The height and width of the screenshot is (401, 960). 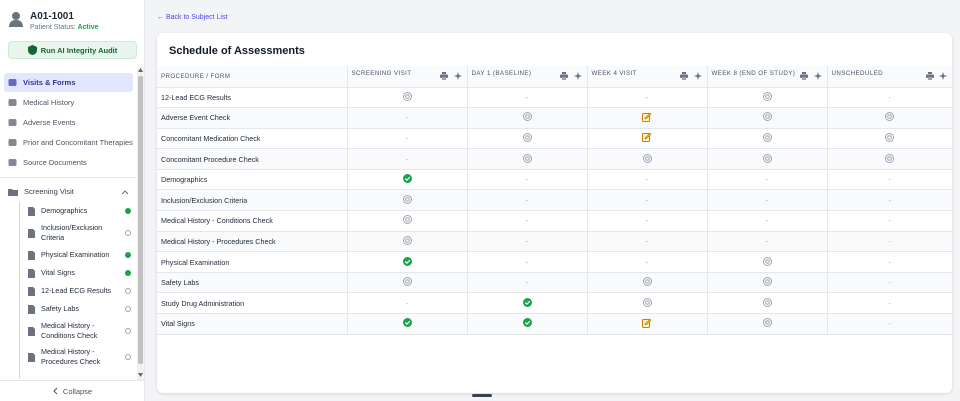 I want to click on form-item: Medical History - Procedures Check, so click(x=68, y=357).